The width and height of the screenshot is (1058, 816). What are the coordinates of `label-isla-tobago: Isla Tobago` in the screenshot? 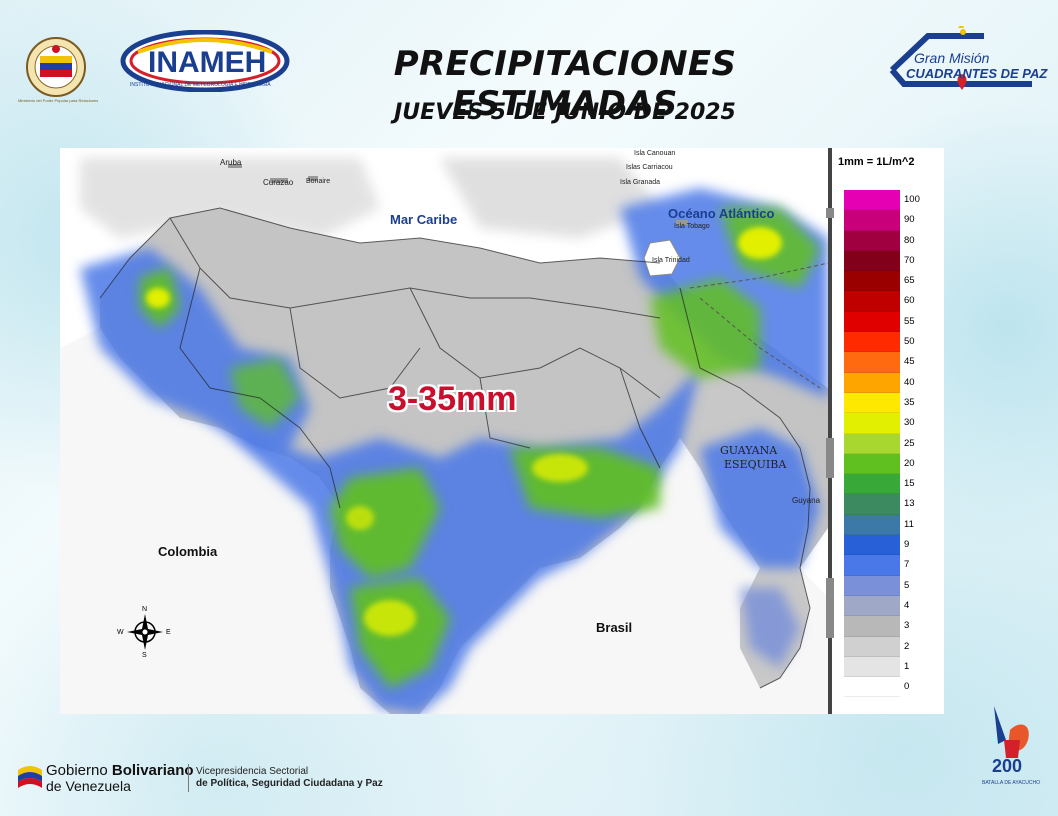 It's located at (692, 226).